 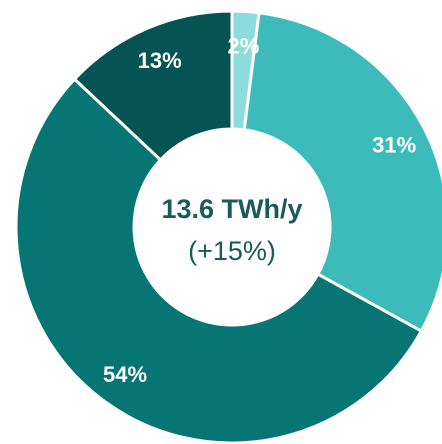 What do you see at coordinates (232, 251) in the screenshot?
I see `center-change-value: (+15%)` at bounding box center [232, 251].